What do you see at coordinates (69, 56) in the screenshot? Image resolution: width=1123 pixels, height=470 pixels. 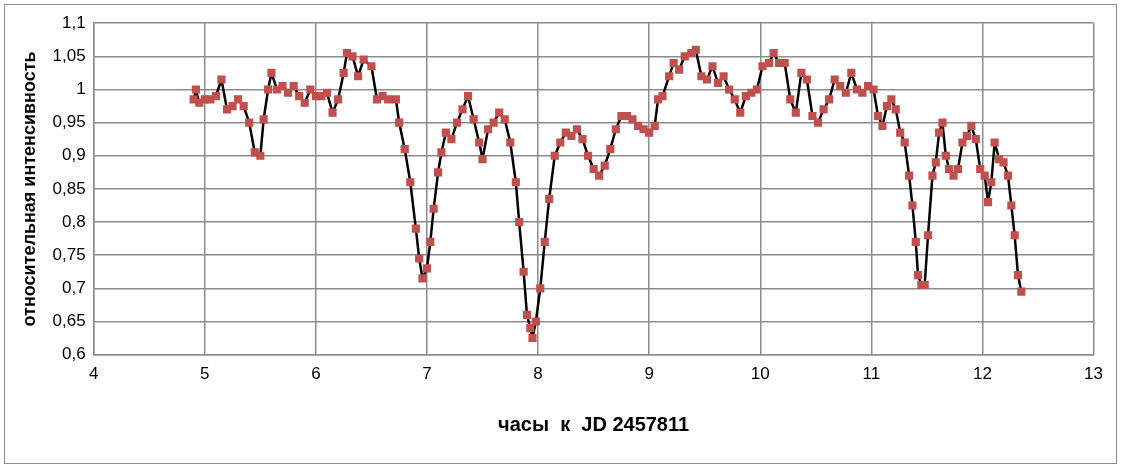 I see `y-tick-label: 1,05` at bounding box center [69, 56].